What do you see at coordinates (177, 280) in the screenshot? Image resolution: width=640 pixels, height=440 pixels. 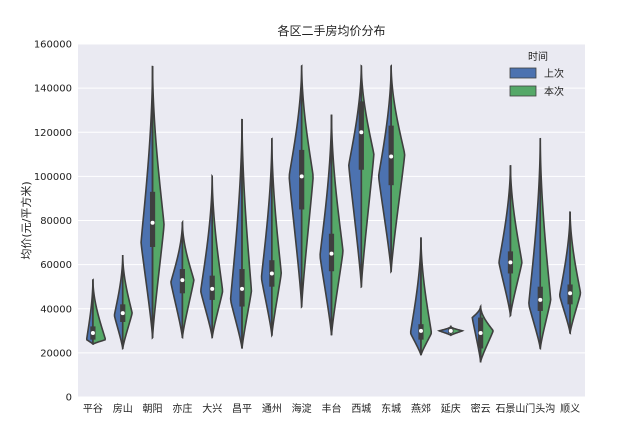 I see `violin-left-亦庄` at bounding box center [177, 280].